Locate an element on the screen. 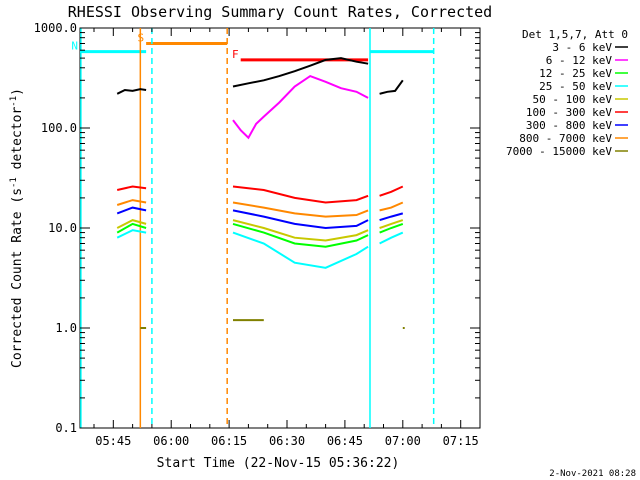 The width and height of the screenshot is (640, 480). x-tick-label: 06:00 is located at coordinates (171, 441).